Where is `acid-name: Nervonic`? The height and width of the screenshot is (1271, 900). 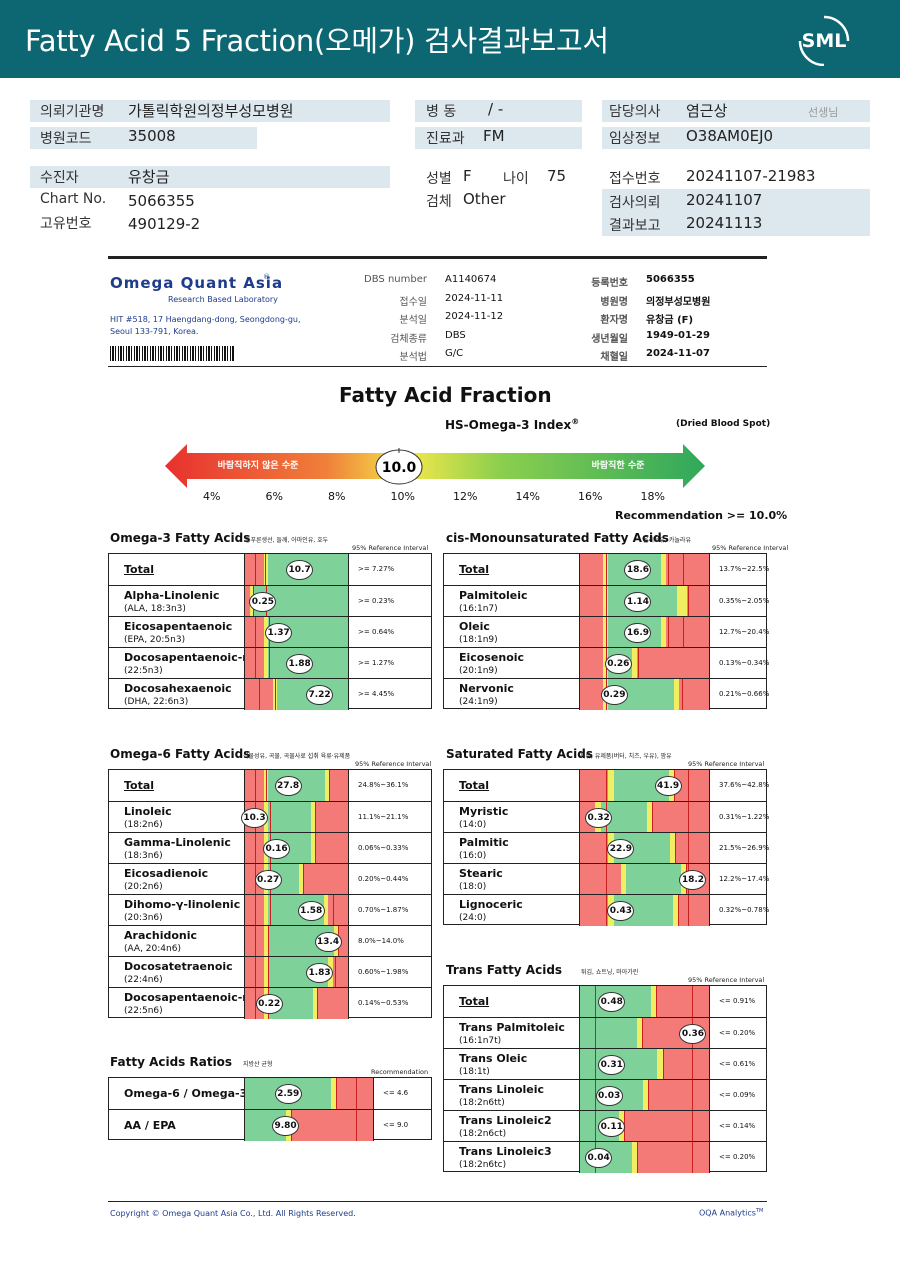 acid-name: Nervonic is located at coordinates (486, 688).